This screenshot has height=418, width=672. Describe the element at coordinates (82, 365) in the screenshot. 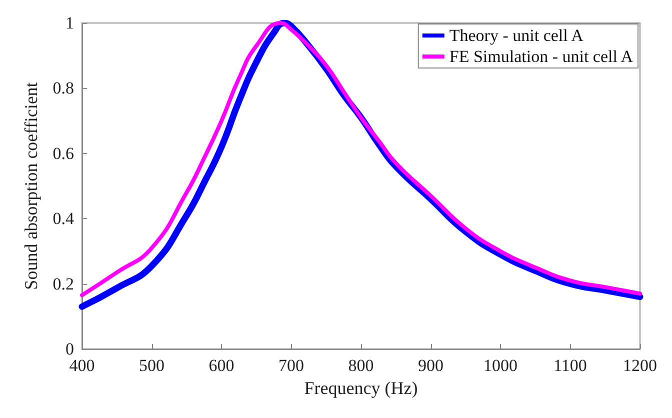

I see `x-tick-label: 400` at that location.